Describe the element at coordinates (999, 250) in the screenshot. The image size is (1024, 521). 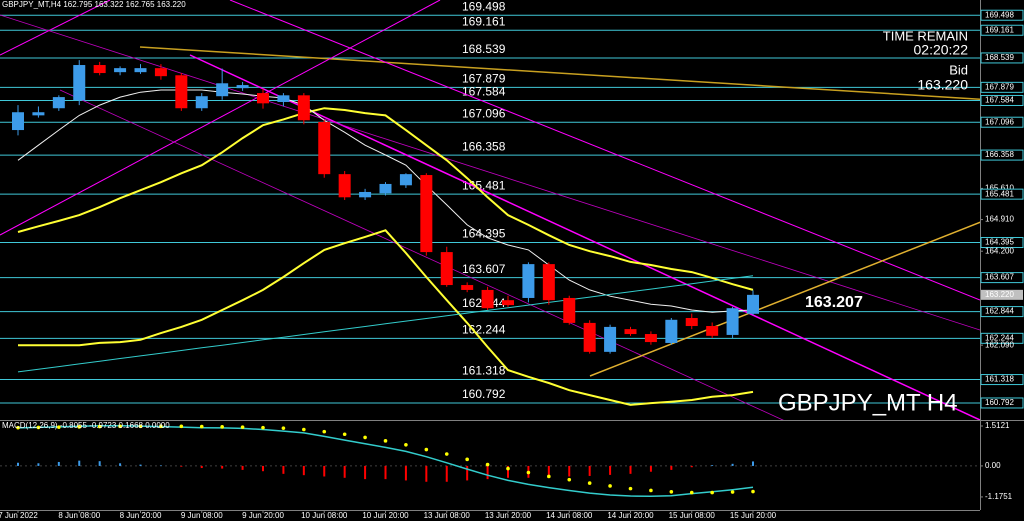
I see `y-tick-label: 164.200` at that location.